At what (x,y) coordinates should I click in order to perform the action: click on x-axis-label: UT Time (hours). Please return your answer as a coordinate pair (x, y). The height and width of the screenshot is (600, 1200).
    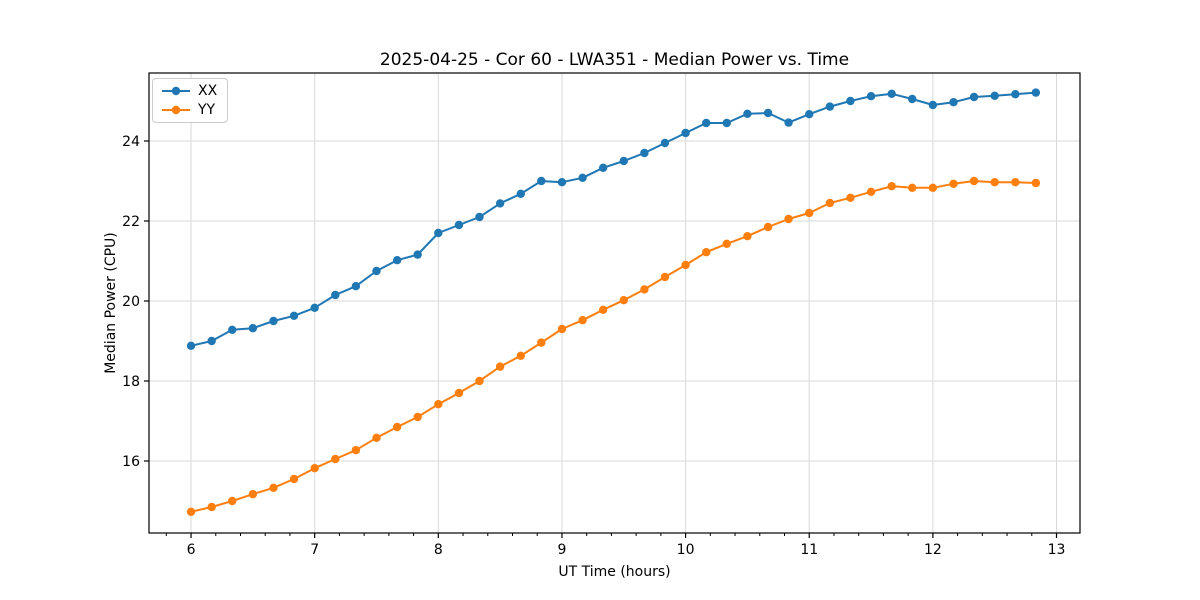
    Looking at the image, I should click on (614, 572).